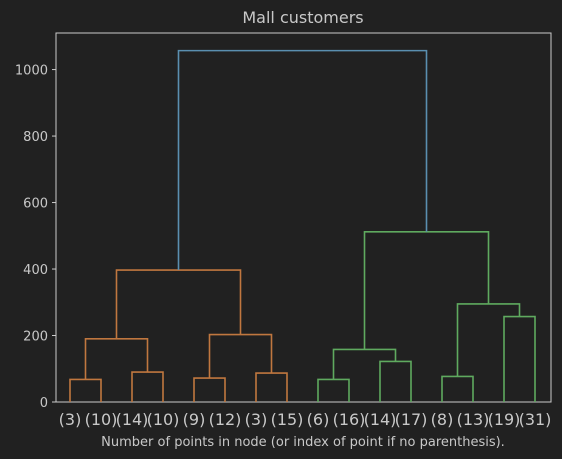 The width and height of the screenshot is (562, 459). I want to click on leaf-label: (16), so click(349, 419).